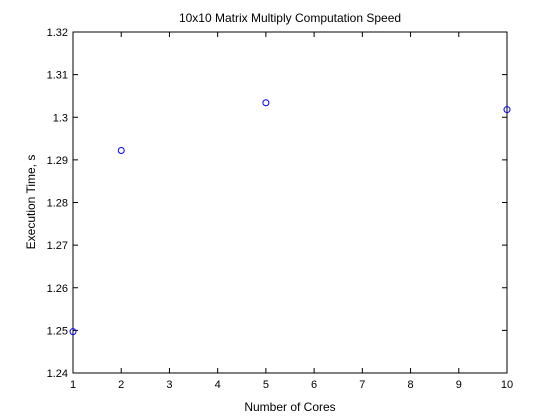 Image resolution: width=560 pixels, height=420 pixels. Describe the element at coordinates (57, 331) in the screenshot. I see `y-tick-label: 1.25` at that location.